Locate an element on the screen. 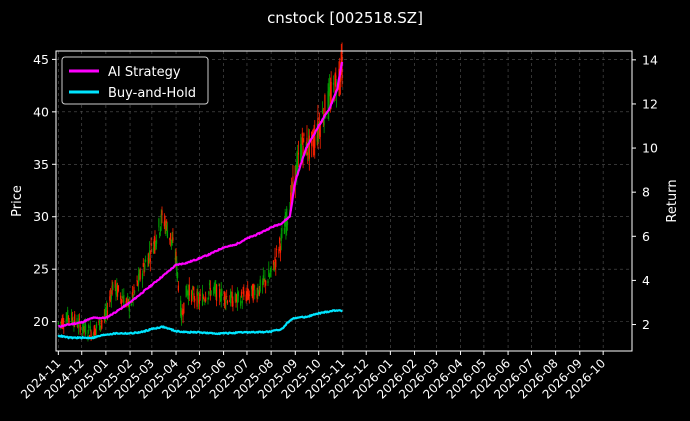 This screenshot has height=421, width=690. y-left-tick-label: 45 is located at coordinates (41, 59).